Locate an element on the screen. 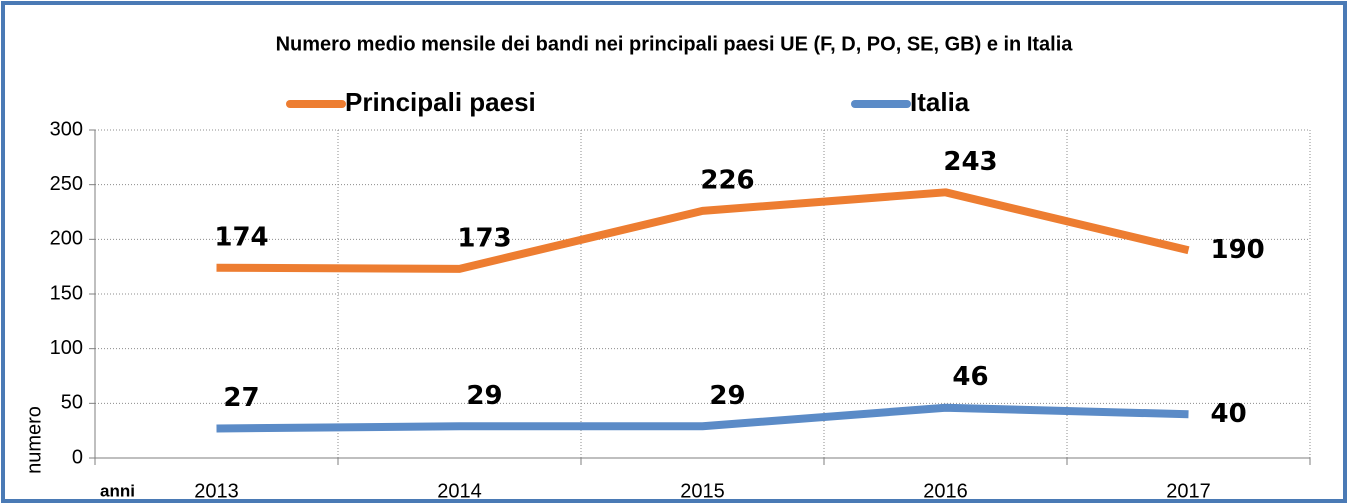 The image size is (1348, 504). x-tick-label: 2013 is located at coordinates (216, 491).